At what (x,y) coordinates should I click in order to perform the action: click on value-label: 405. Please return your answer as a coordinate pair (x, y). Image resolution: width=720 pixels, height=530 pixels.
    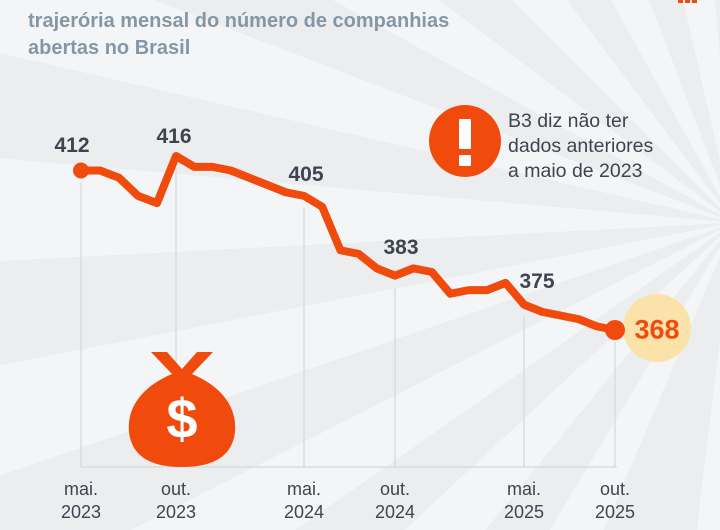
    Looking at the image, I should click on (306, 174).